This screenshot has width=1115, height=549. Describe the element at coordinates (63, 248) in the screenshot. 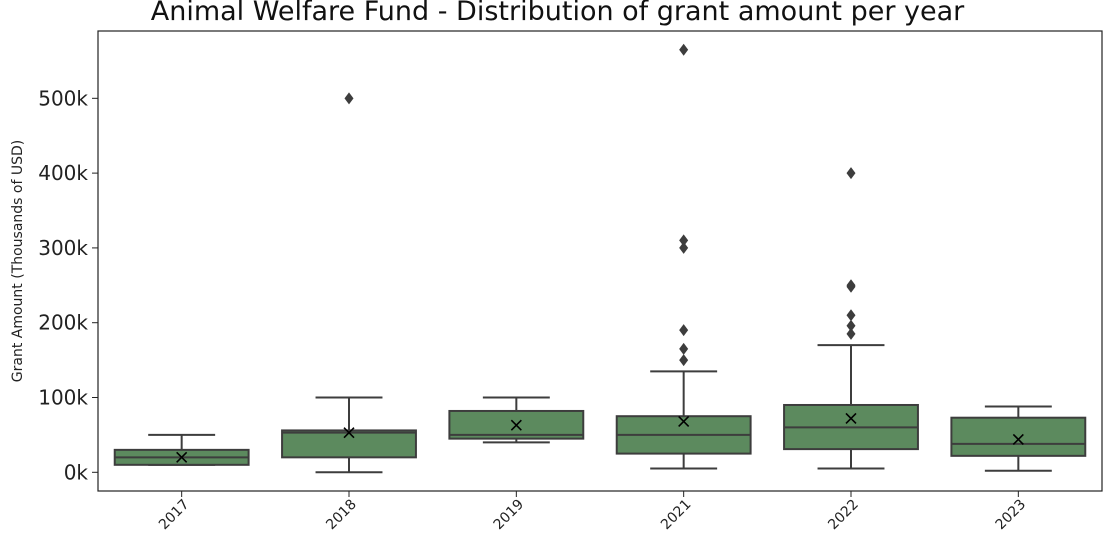

I see `y-tick-label: 300k` at that location.